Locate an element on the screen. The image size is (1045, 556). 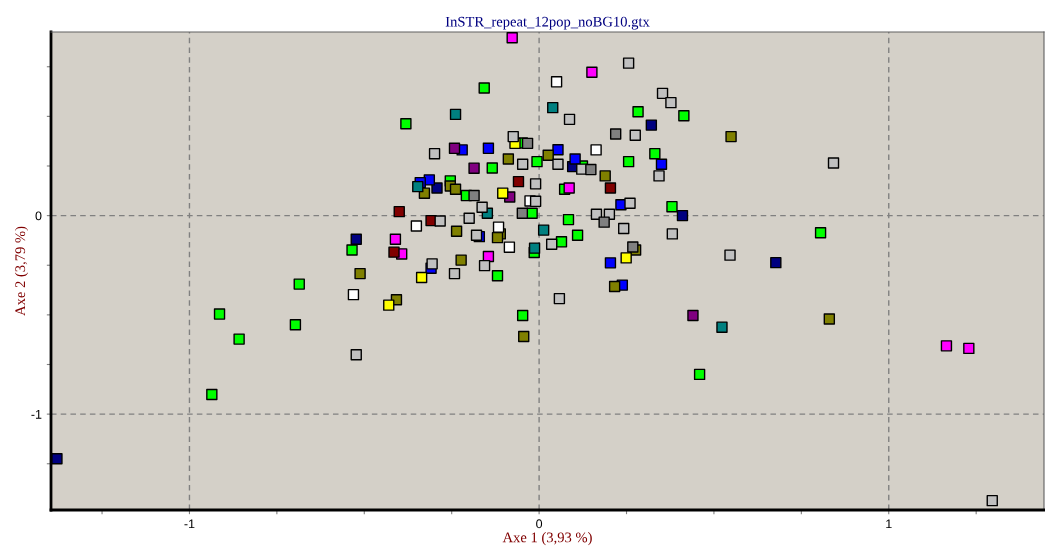
x-tick-label: -1 is located at coordinates (189, 524).